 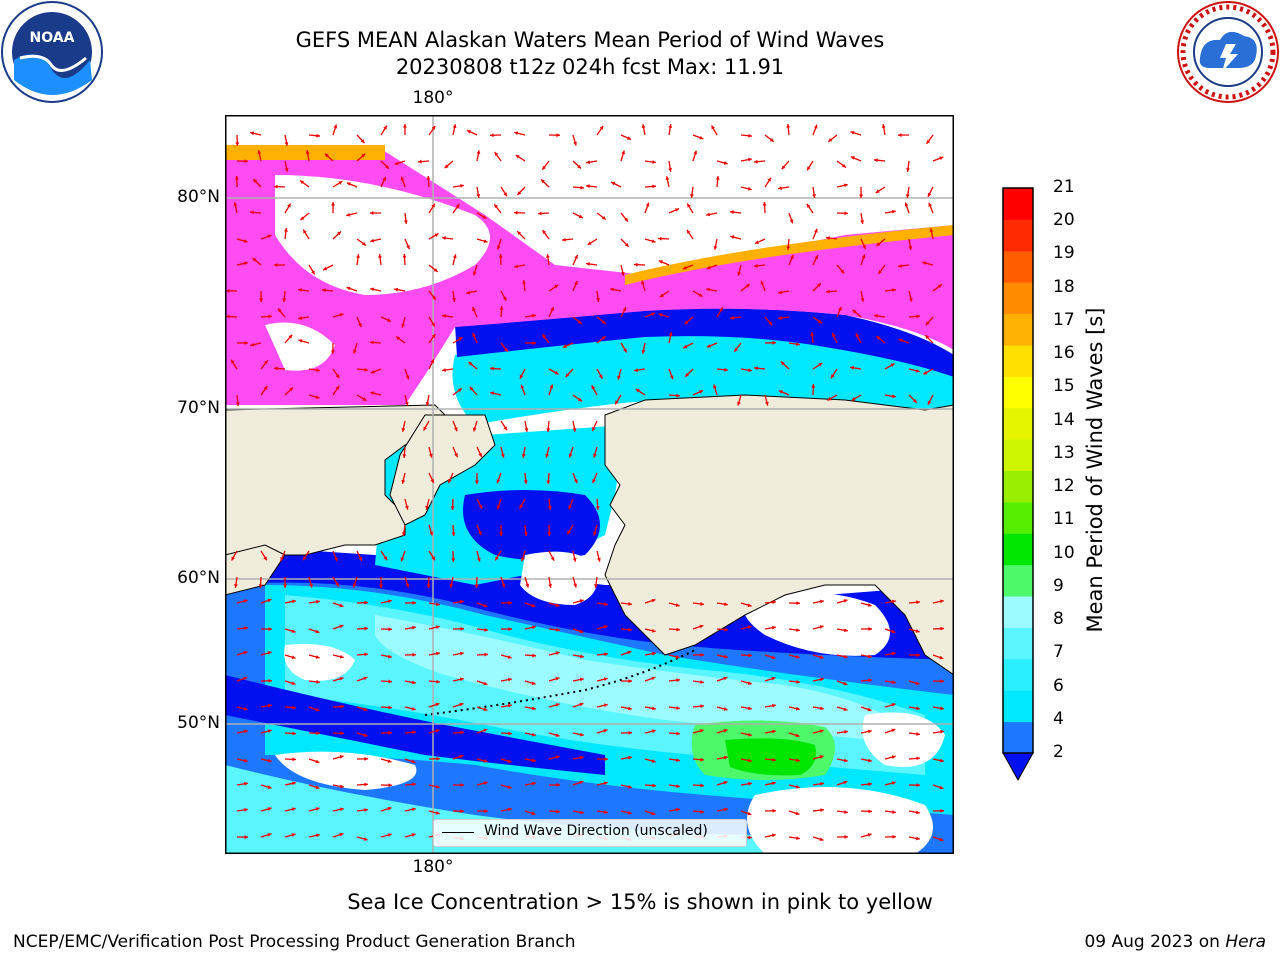 I want to click on colorbar-block, so click(x=1018, y=392).